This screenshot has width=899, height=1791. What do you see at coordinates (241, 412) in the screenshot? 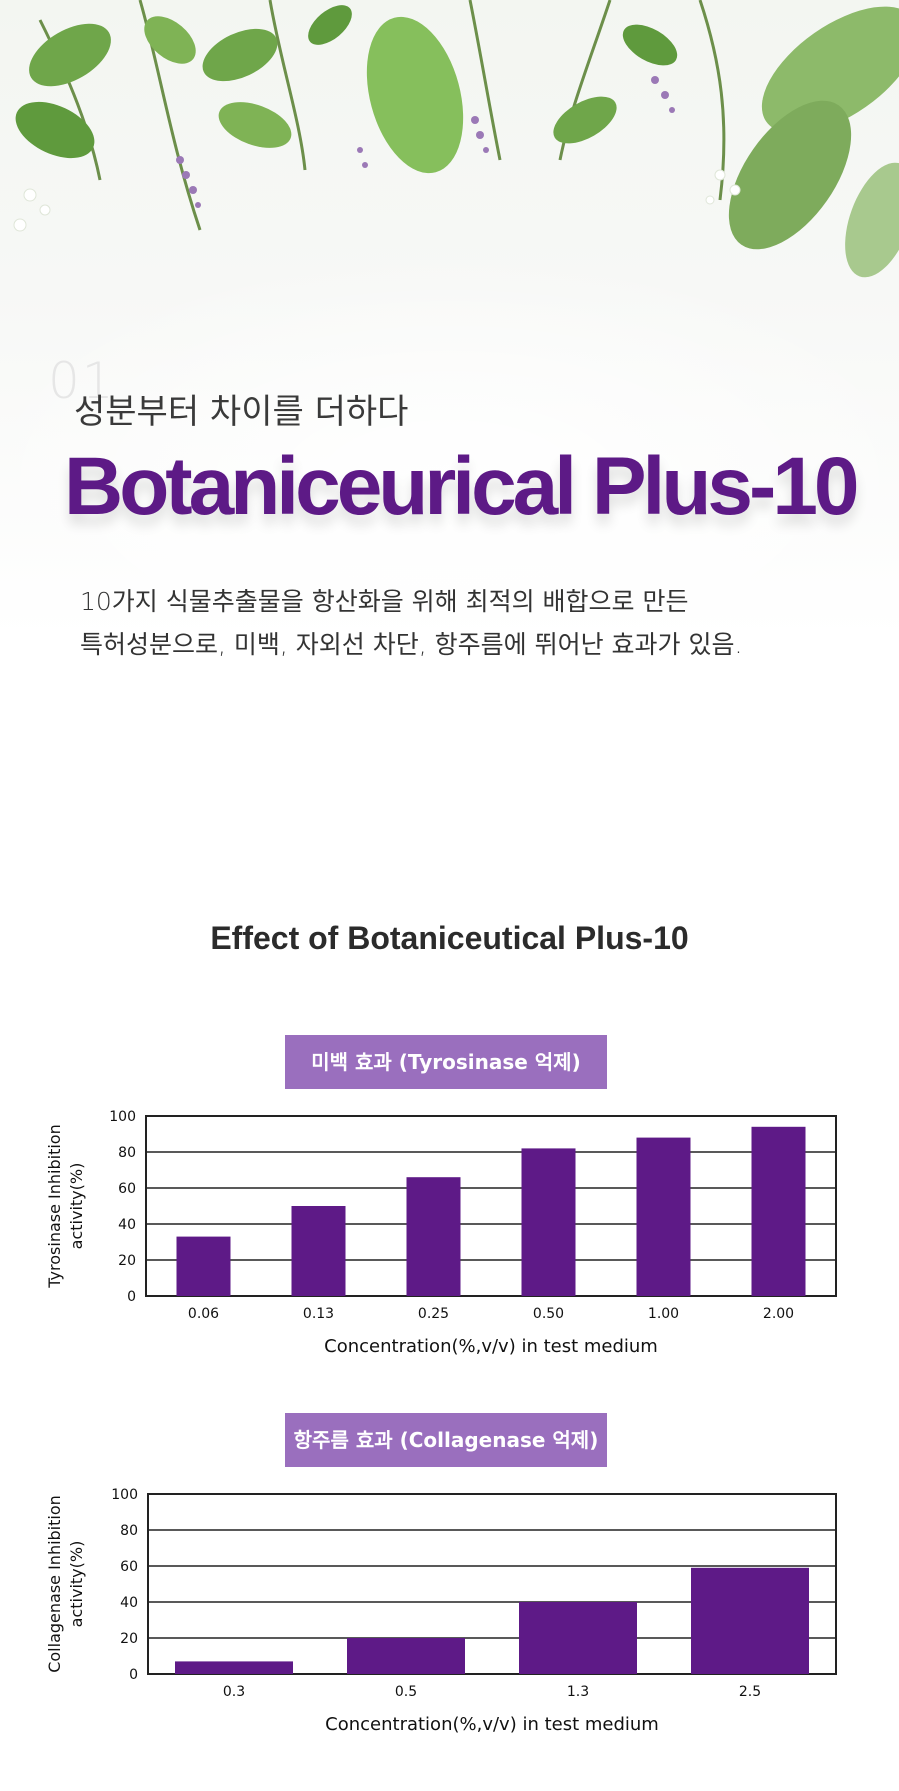
I see `hero-subtitle: 성분부터 차이를 더하다` at bounding box center [241, 412].